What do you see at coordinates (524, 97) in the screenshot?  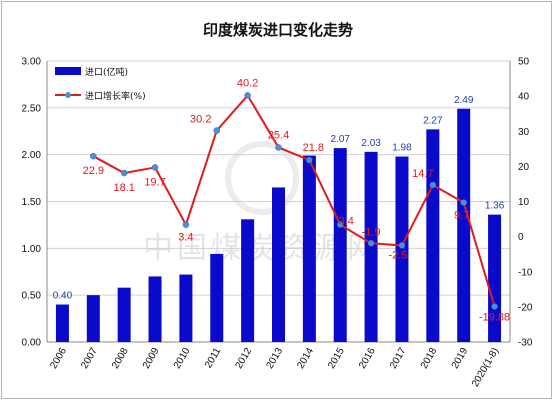 I see `y-right-tick-label: 40` at bounding box center [524, 97].